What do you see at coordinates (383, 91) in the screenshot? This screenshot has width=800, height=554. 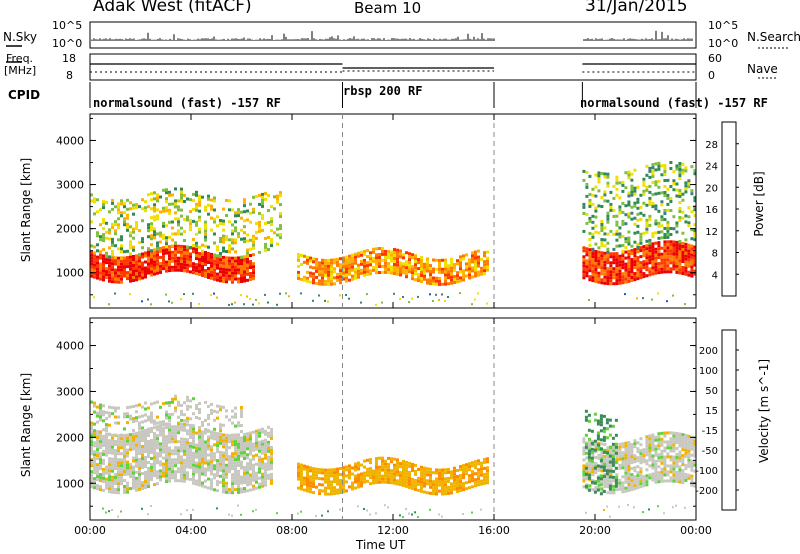 I see `cpid-segment-2: rbsp 200 RF` at bounding box center [383, 91].